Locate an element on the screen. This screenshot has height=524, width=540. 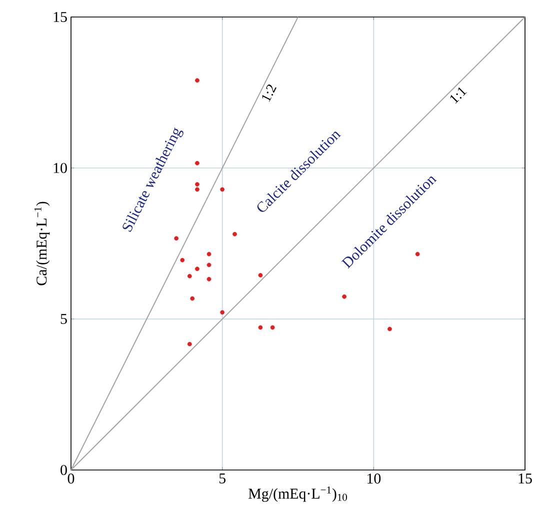
y-axis-title: Ca/(mEq·L$^{−1}$) is located at coordinates (42, 244).